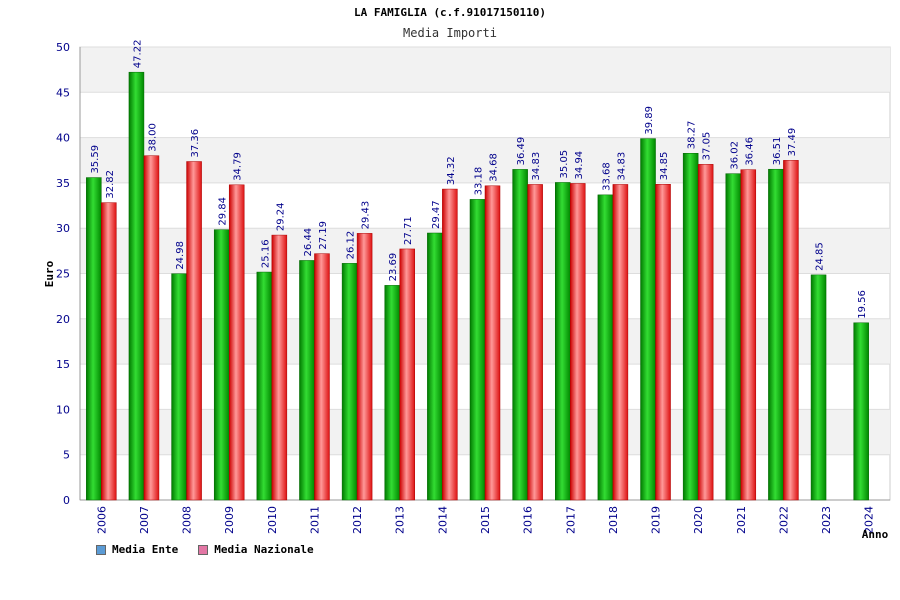 The height and width of the screenshot is (600, 900). I want to click on legend-item-nazionale: Media Nazionale, so click(256, 549).